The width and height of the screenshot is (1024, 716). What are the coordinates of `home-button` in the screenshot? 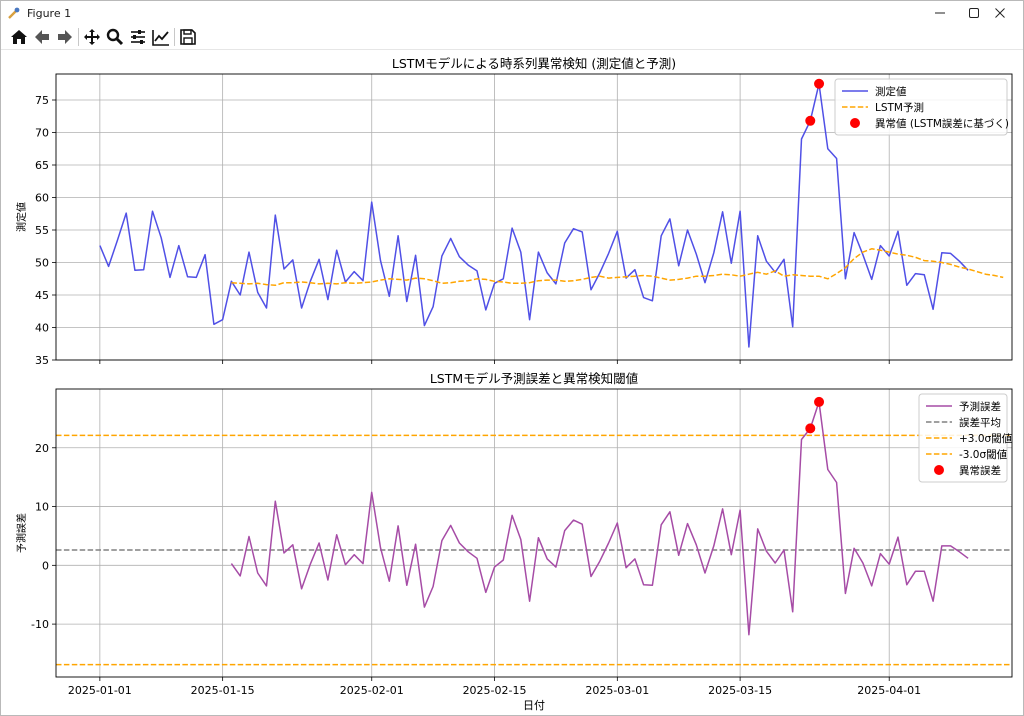 It's located at (19, 37).